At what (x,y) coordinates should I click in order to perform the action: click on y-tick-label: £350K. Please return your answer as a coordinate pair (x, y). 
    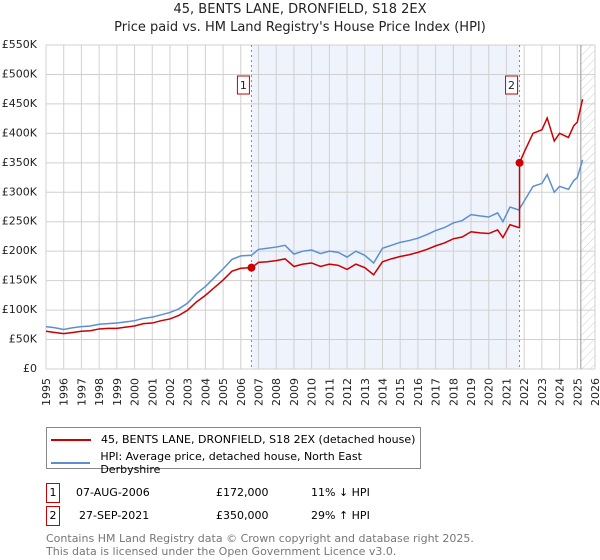
    Looking at the image, I should click on (20, 162).